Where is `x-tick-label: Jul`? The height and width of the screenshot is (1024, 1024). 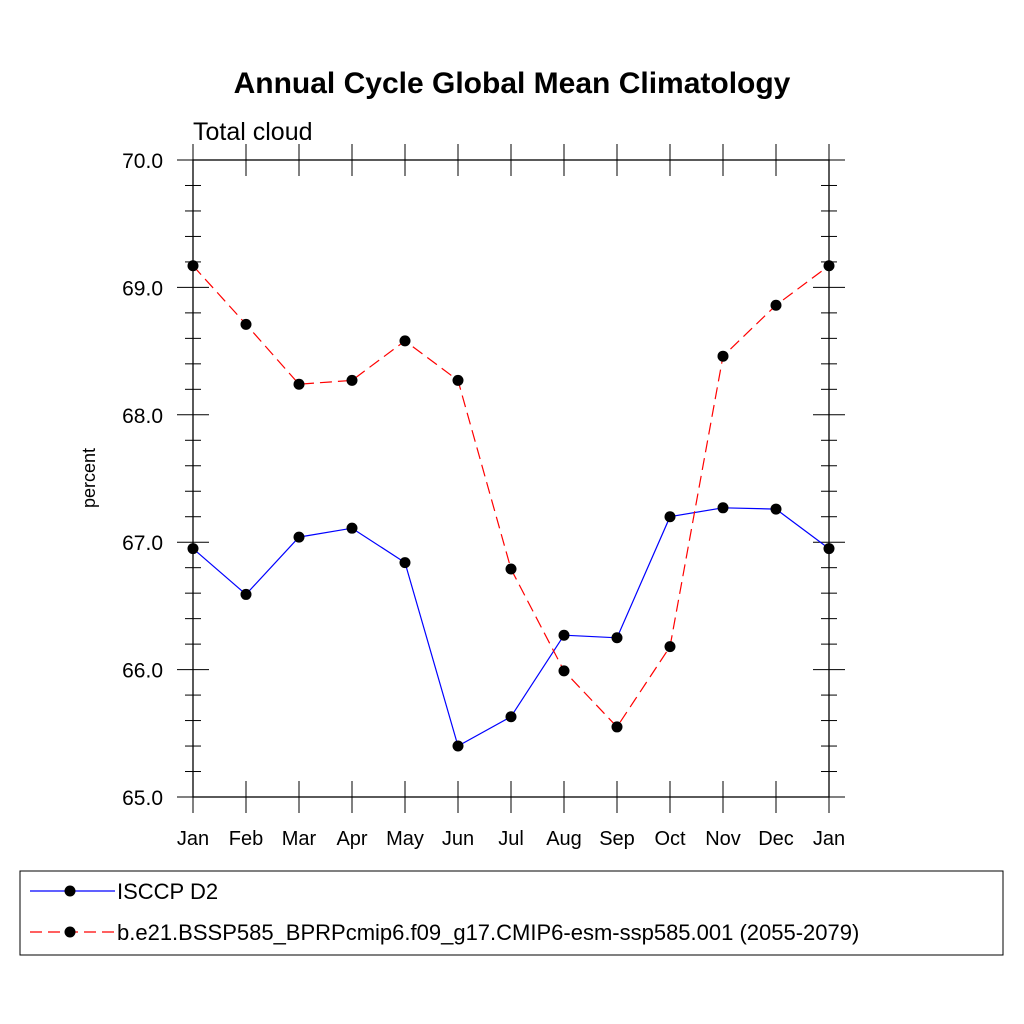
x-tick-label: Jul is located at coordinates (511, 839).